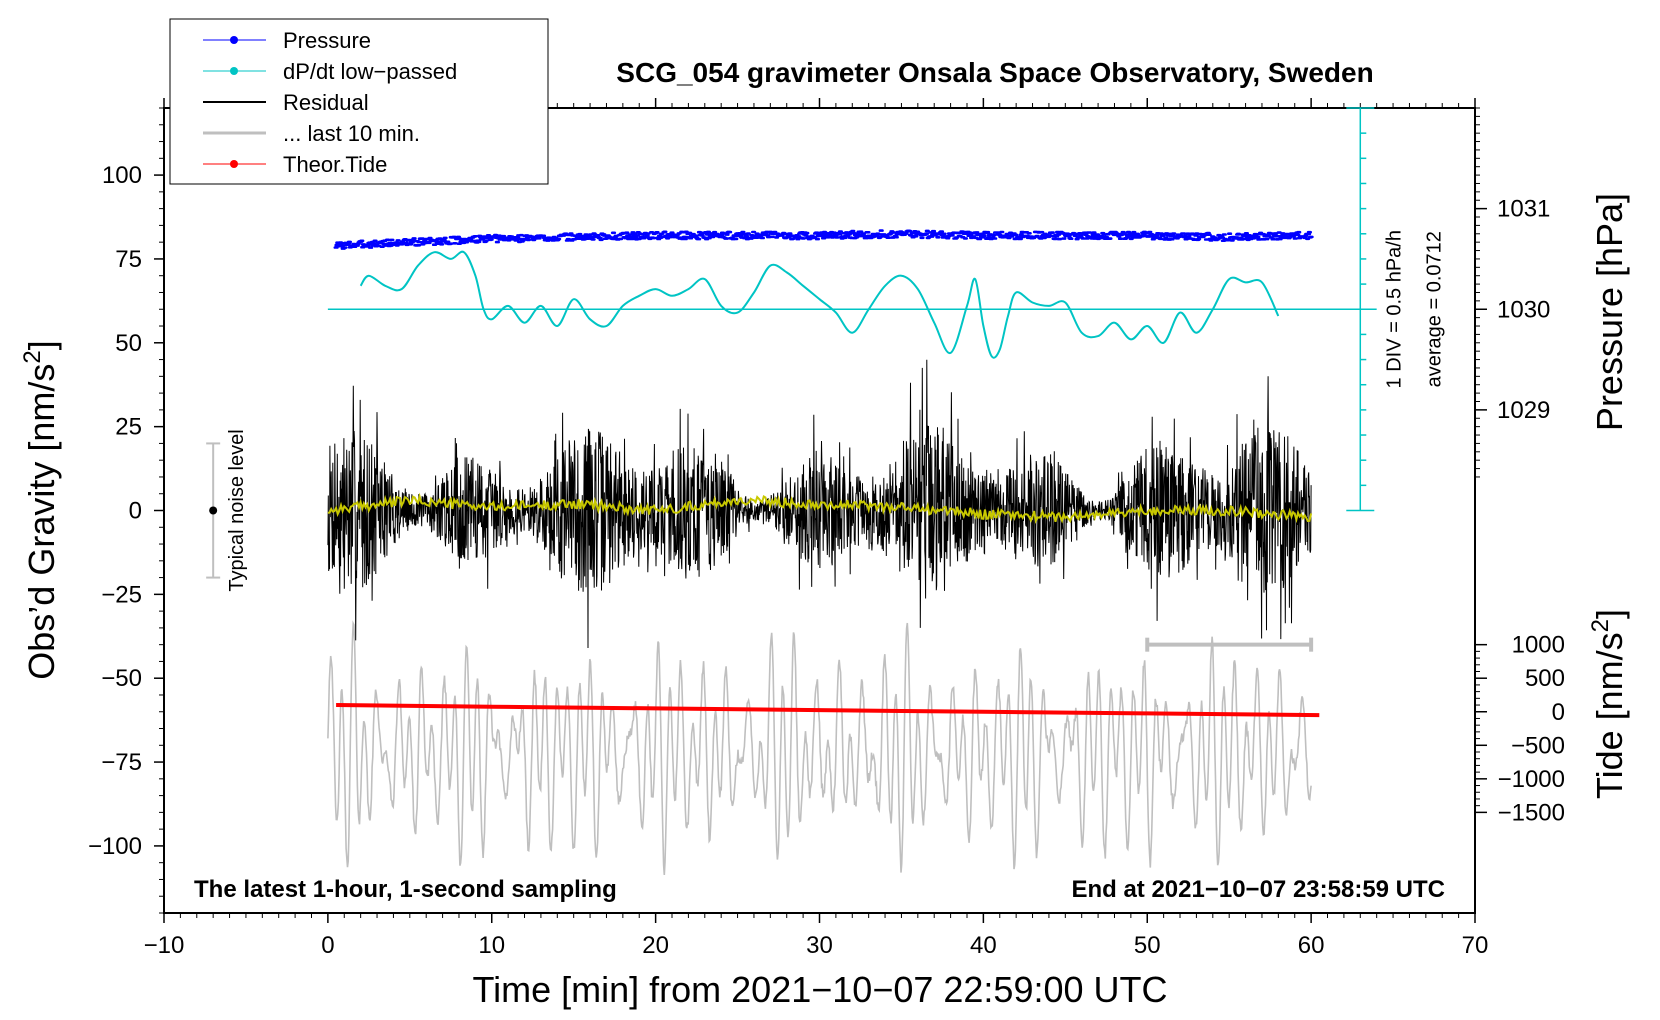 Image resolution: width=1660 pixels, height=1020 pixels. I want to click on tide-tick-label: −1500, so click(1531, 812).